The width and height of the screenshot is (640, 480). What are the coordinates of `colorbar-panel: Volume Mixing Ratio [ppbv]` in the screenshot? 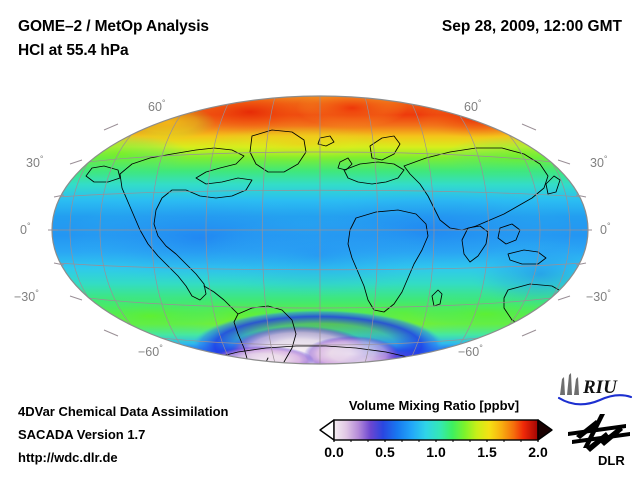 It's located at (438, 431).